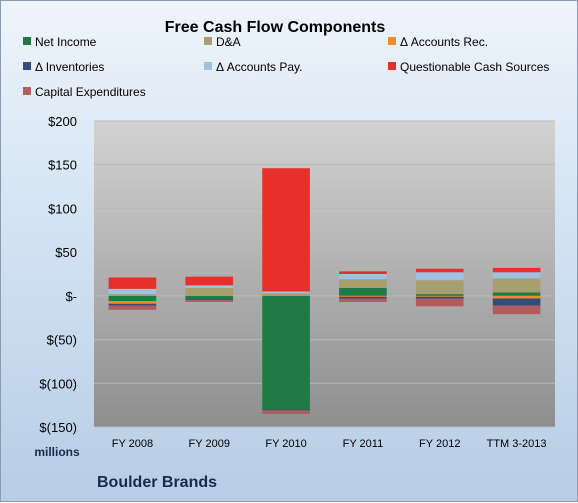 The width and height of the screenshot is (578, 503). I want to click on x-tick-label: TTM 3-2013, so click(517, 444).